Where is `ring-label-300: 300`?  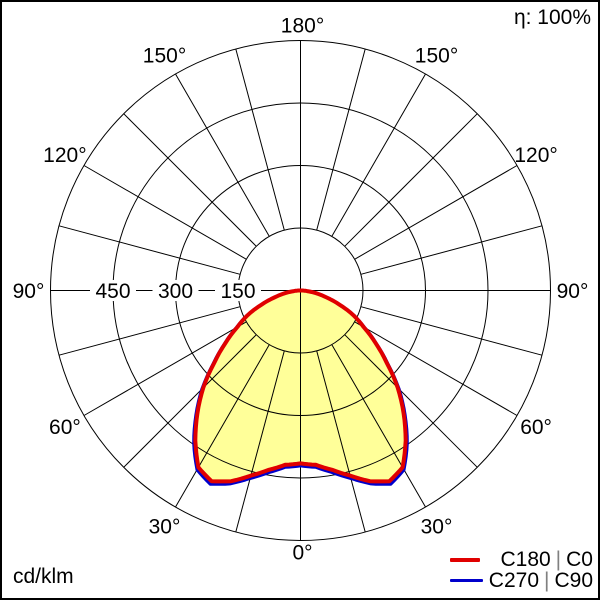 ring-label-300: 300 is located at coordinates (175, 291).